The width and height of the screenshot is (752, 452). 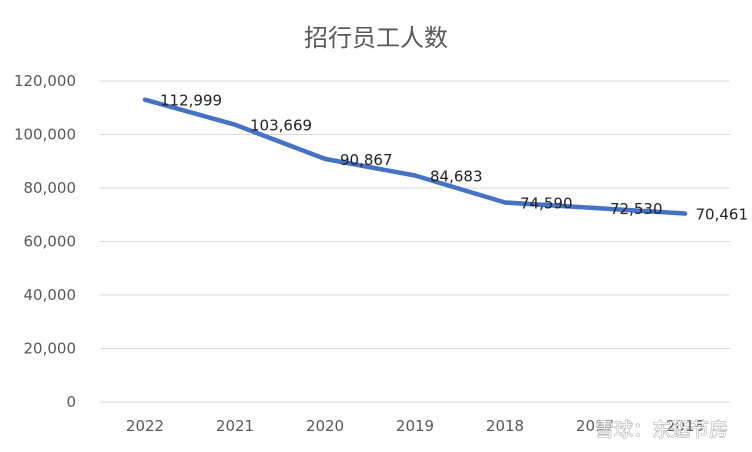 What do you see at coordinates (191, 101) in the screenshot?
I see `data-label: 112,999` at bounding box center [191, 101].